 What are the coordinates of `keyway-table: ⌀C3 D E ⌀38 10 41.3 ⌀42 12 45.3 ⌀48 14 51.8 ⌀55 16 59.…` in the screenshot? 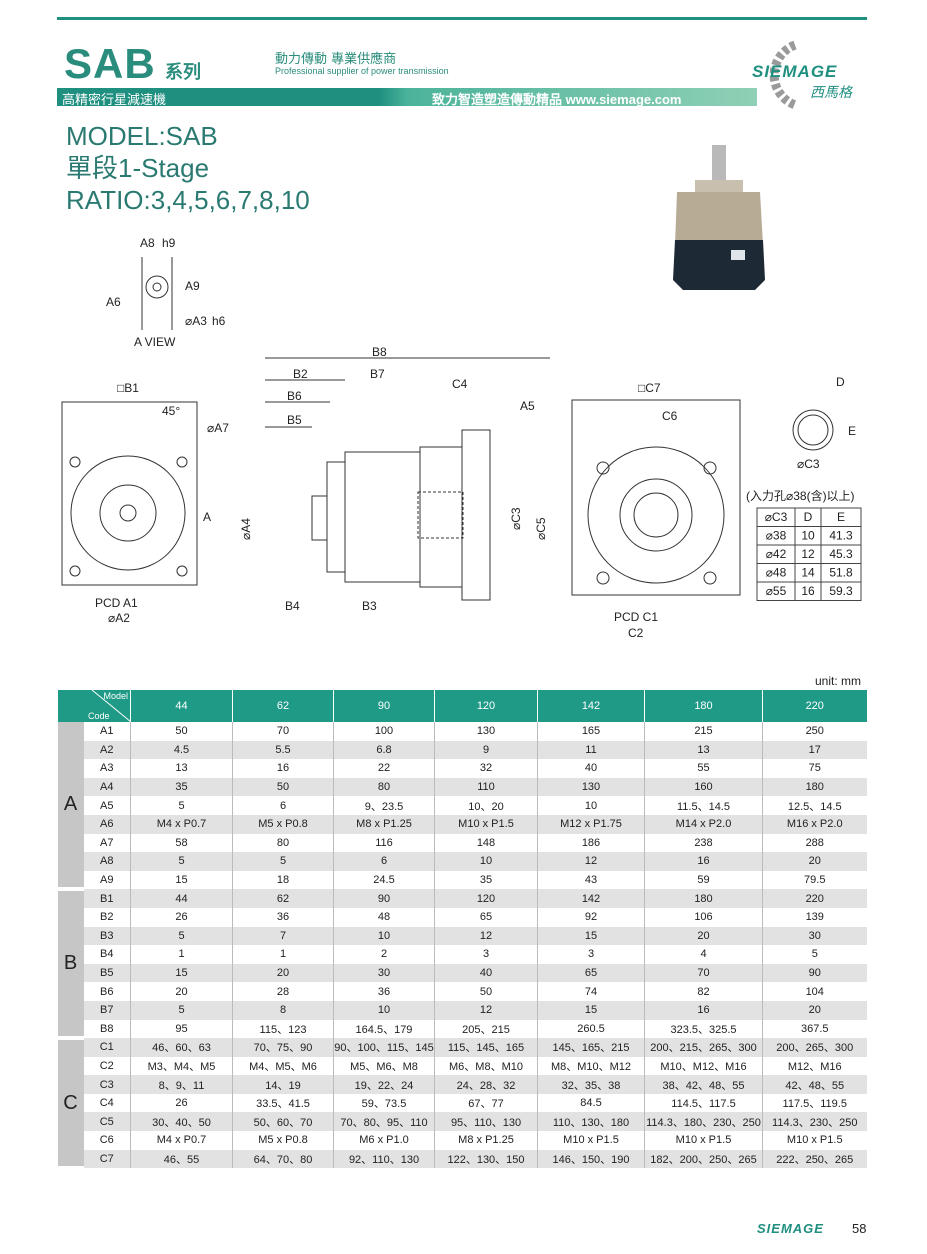 It's located at (809, 554).